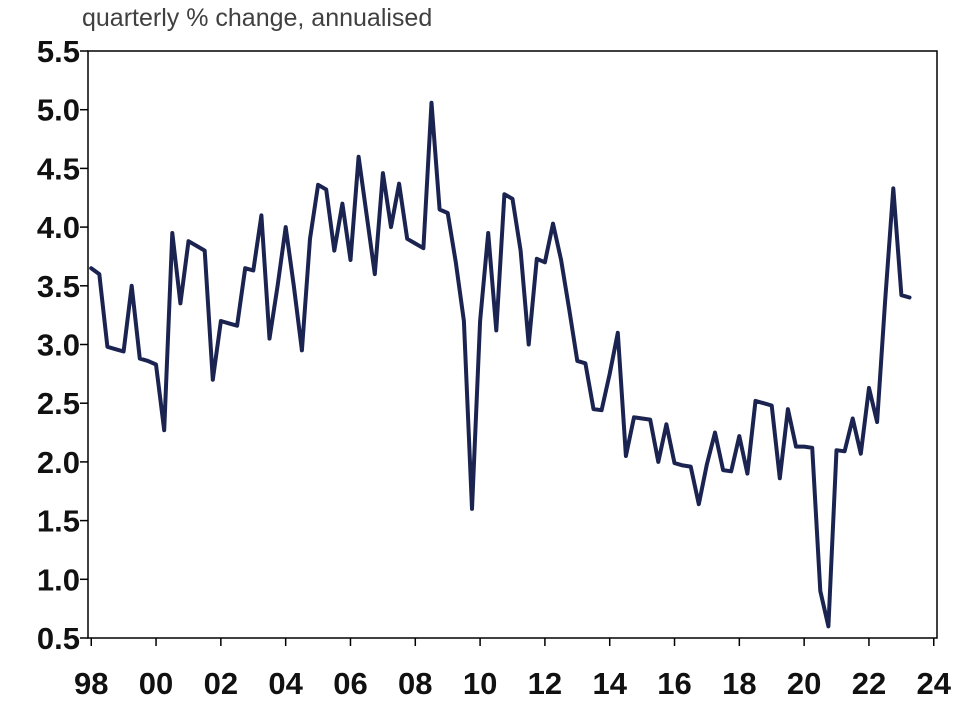 This screenshot has width=975, height=704. What do you see at coordinates (480, 683) in the screenshot?
I see `x-tick-label: 10` at bounding box center [480, 683].